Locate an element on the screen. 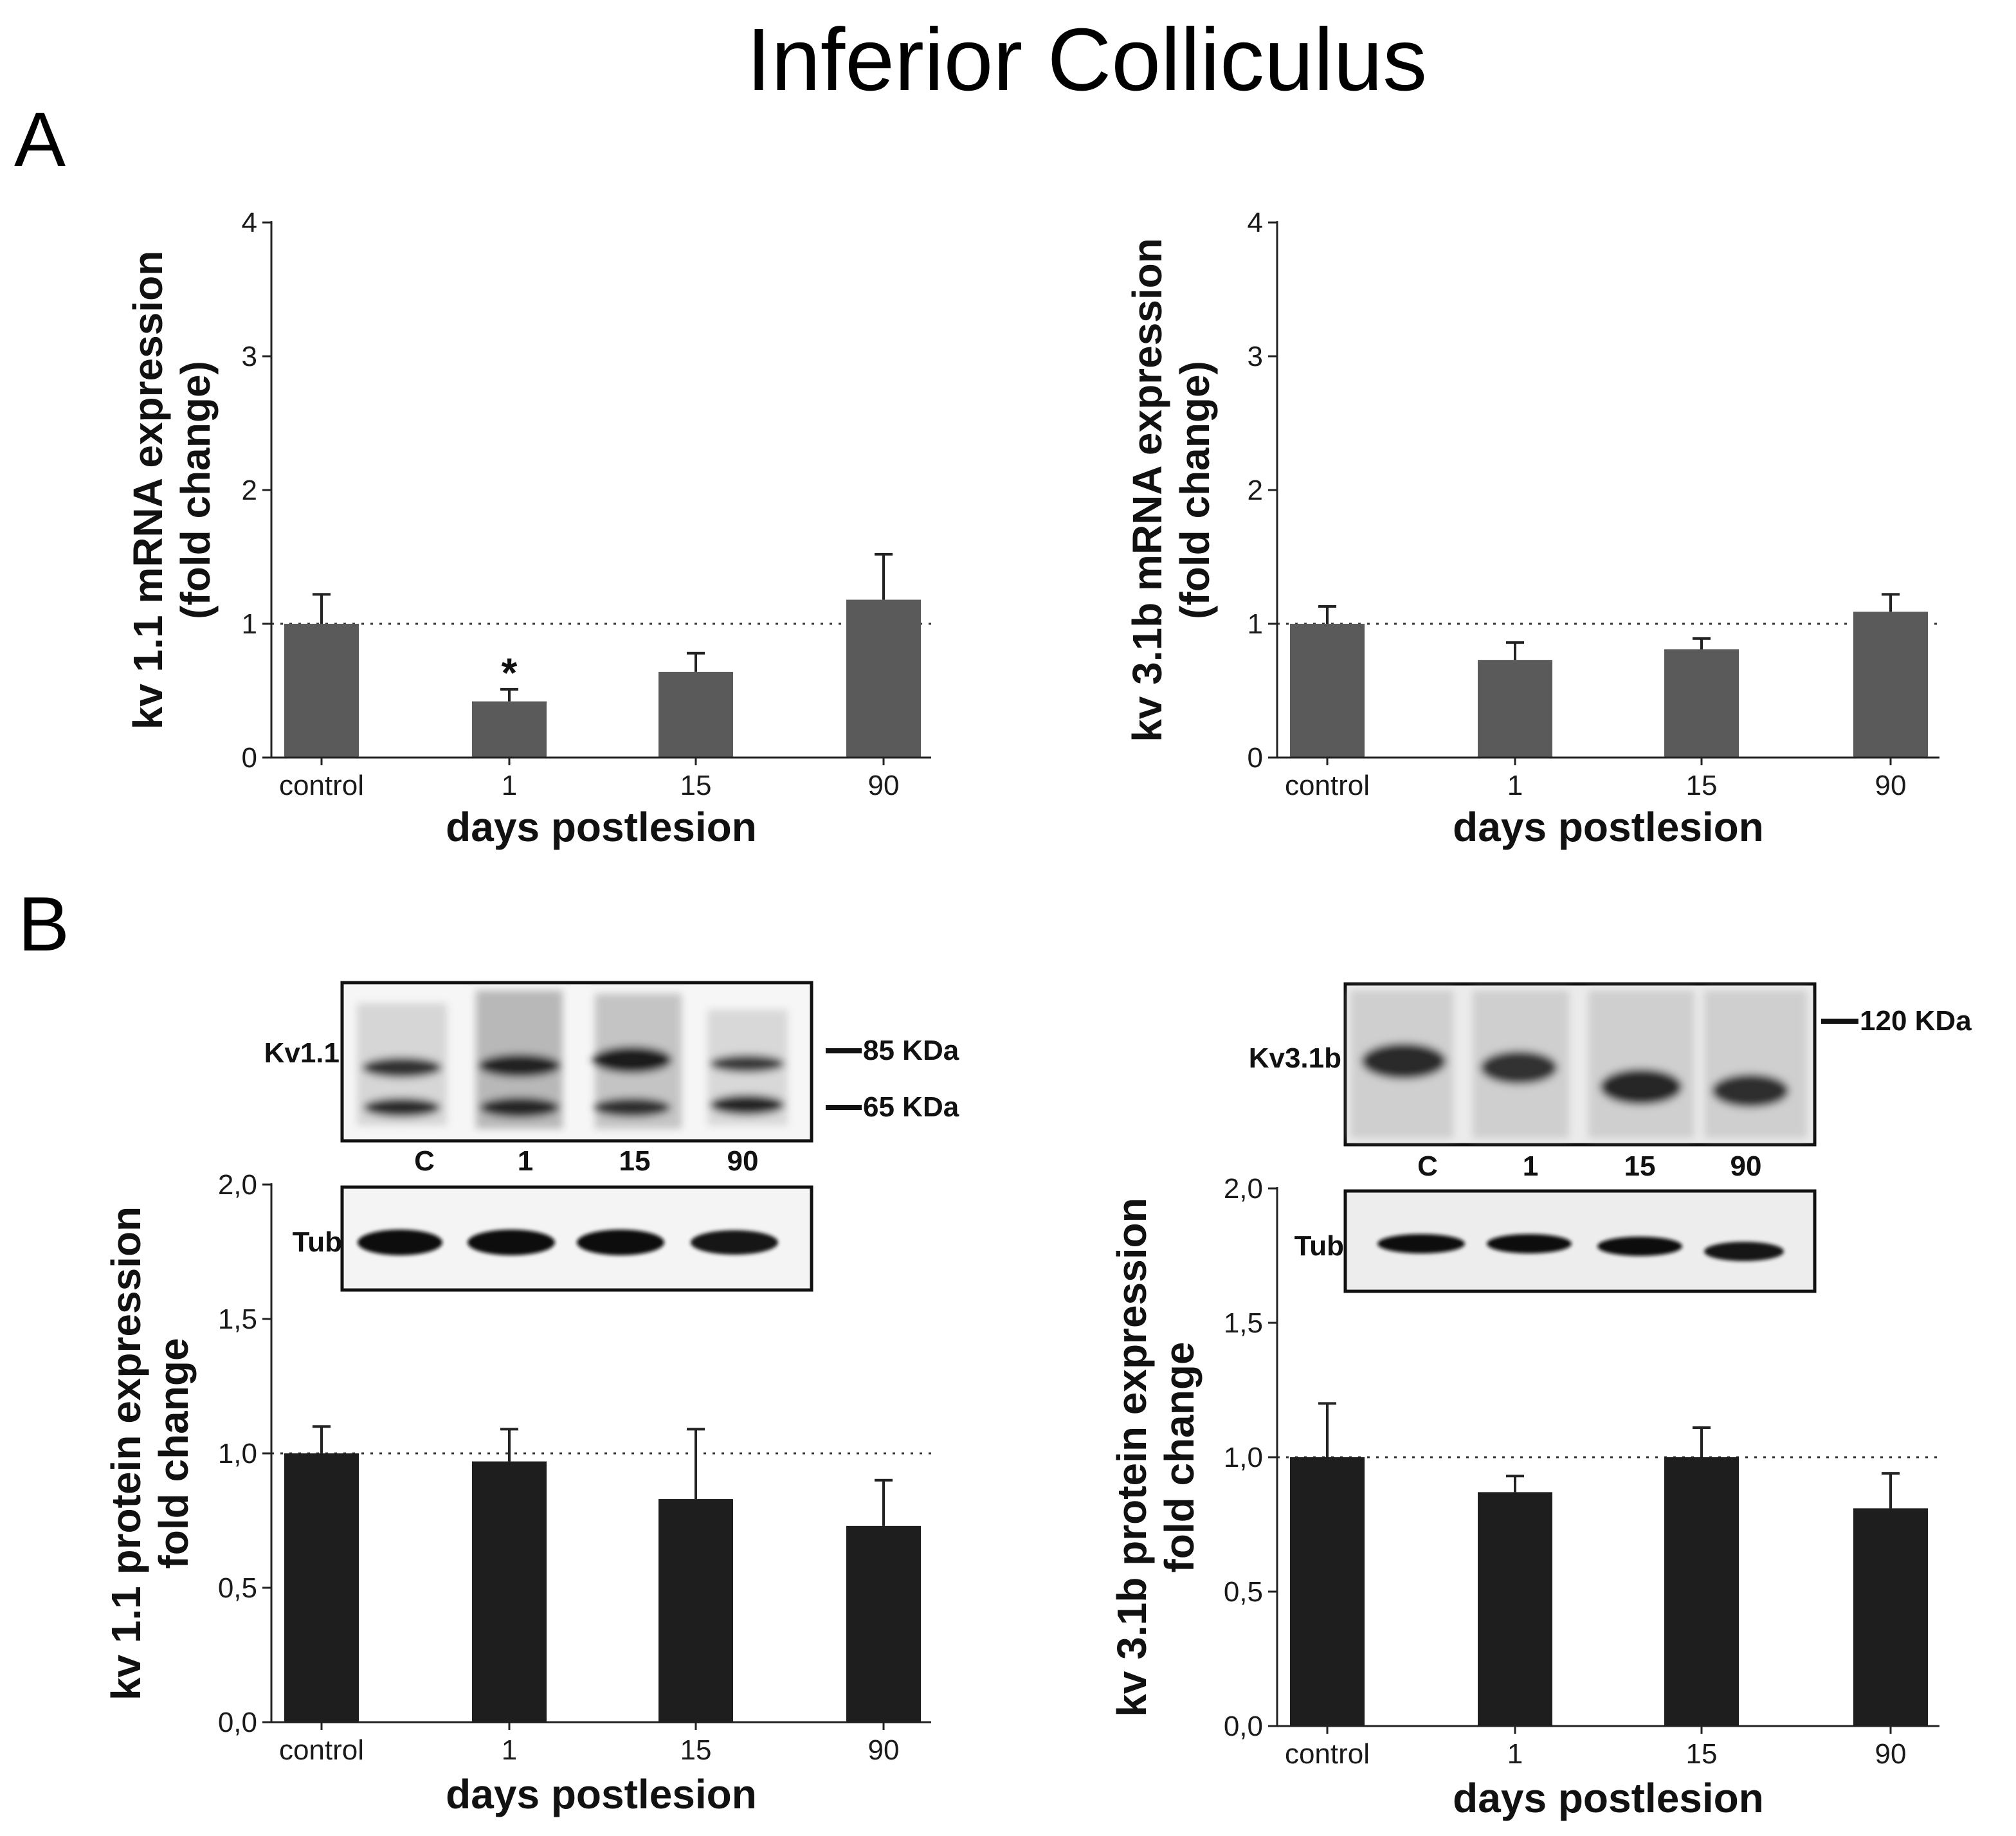 The image size is (2016, 1836). significance-marker: * is located at coordinates (510, 673).